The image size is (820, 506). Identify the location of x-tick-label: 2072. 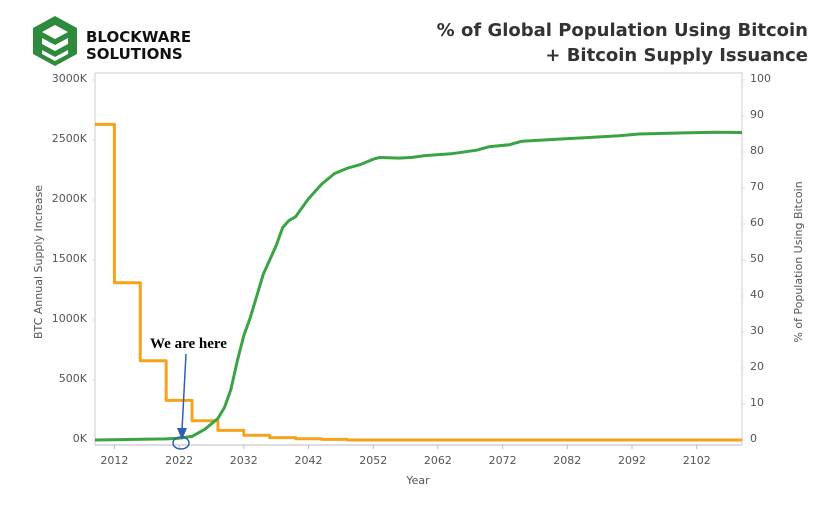
(503, 460).